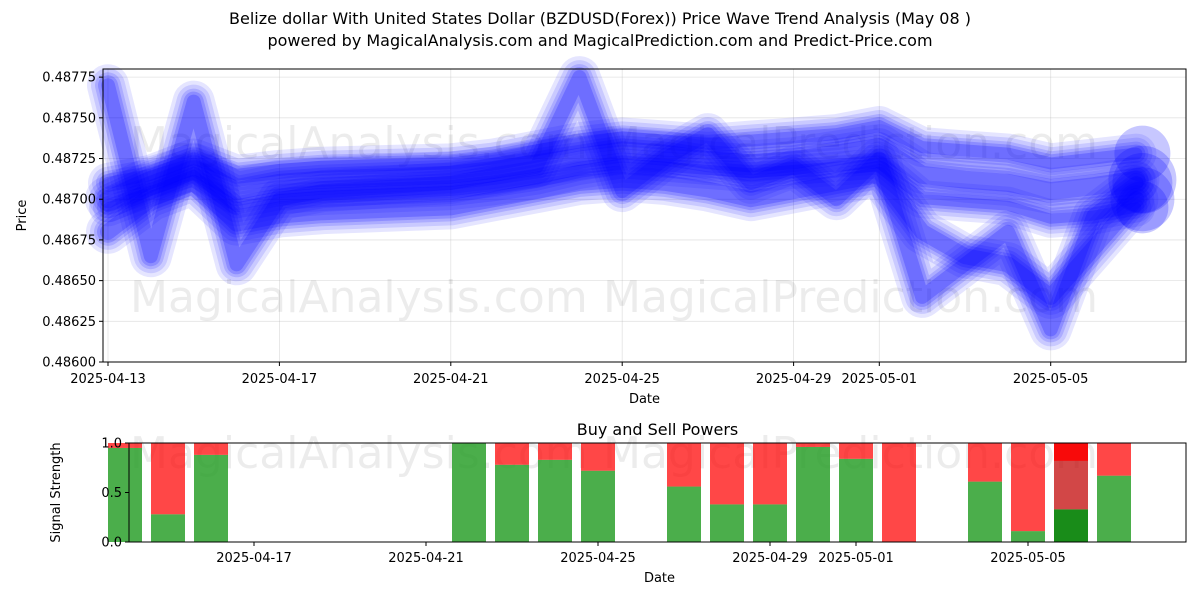  I want to click on x-tick-label: 2025-04-17, so click(254, 558).